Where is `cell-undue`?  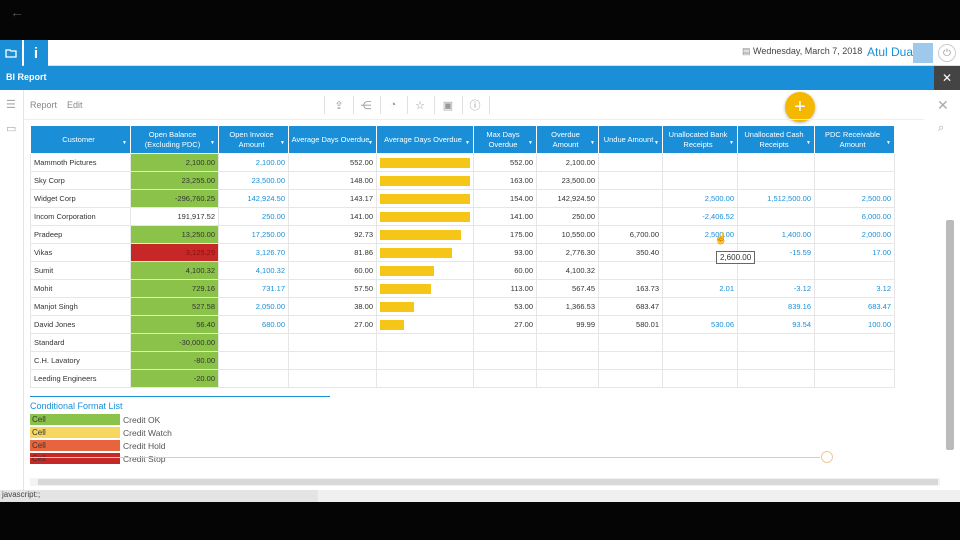 cell-undue is located at coordinates (630, 216).